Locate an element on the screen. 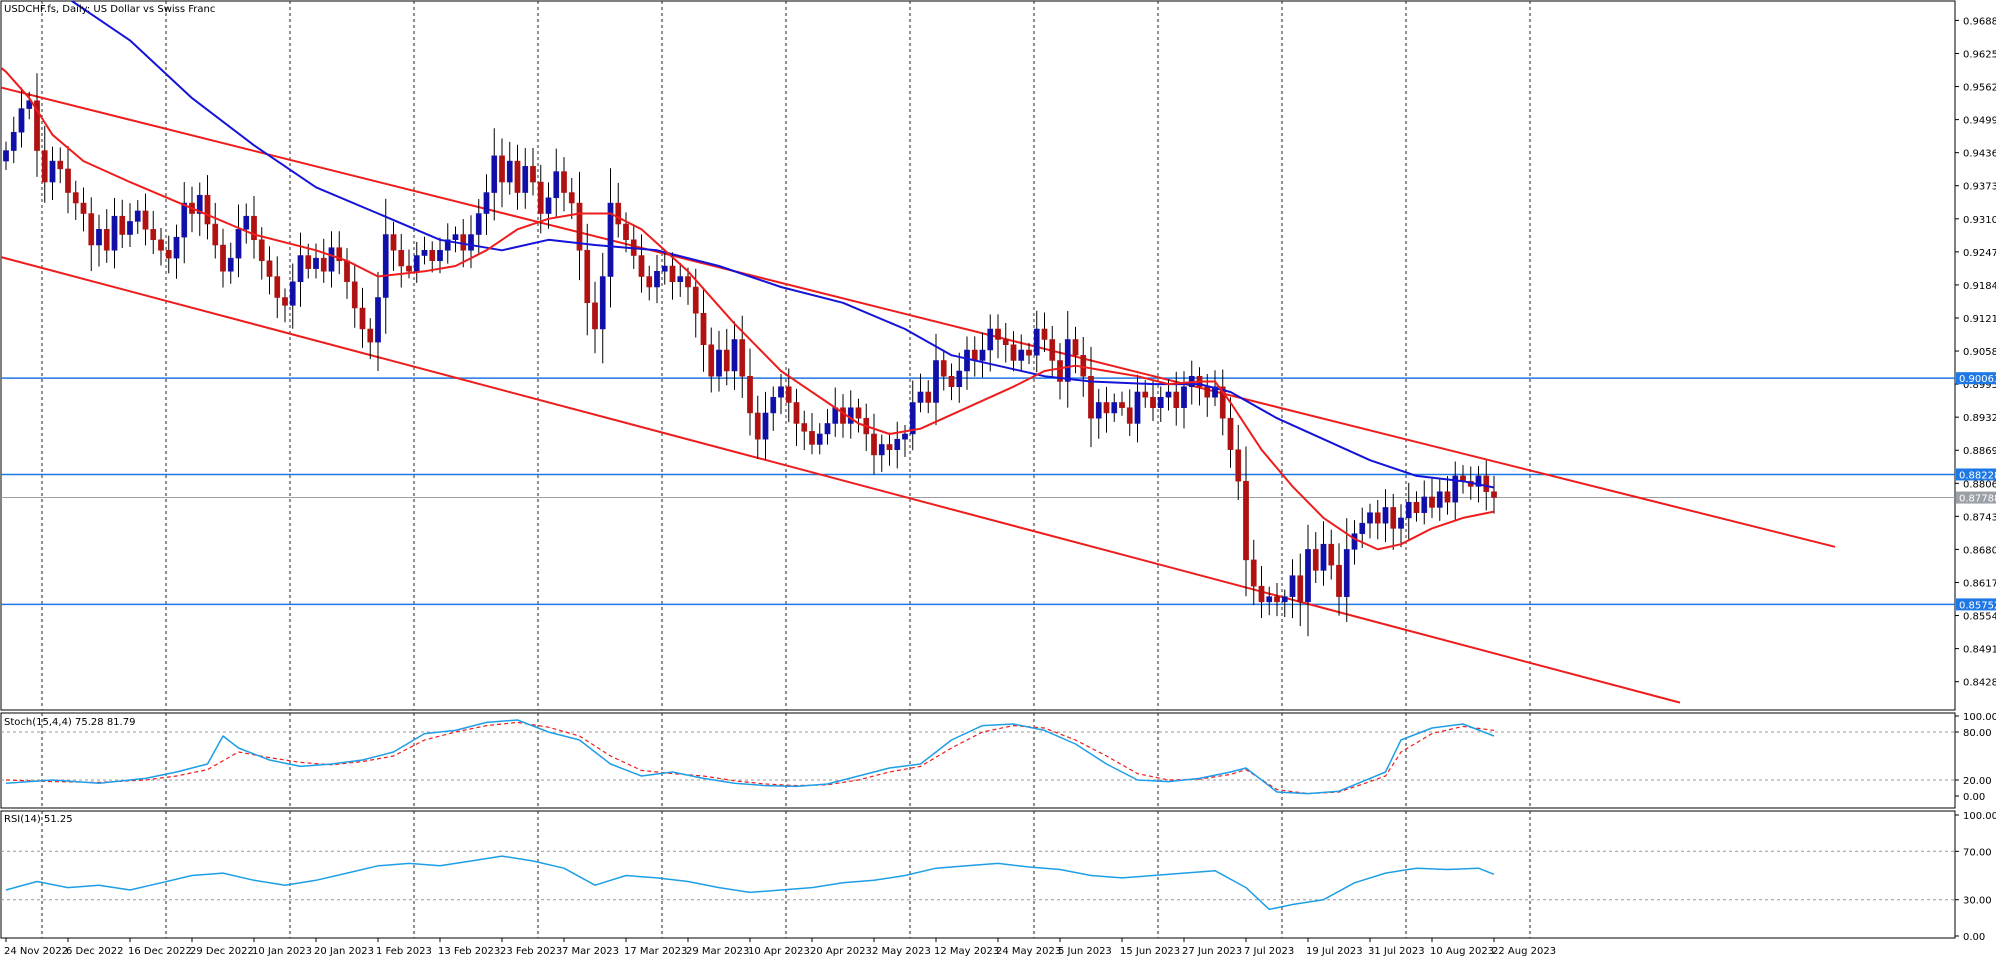 The image size is (1996, 962). x-tick-label: 10 Aug 2023 is located at coordinates (1462, 951).